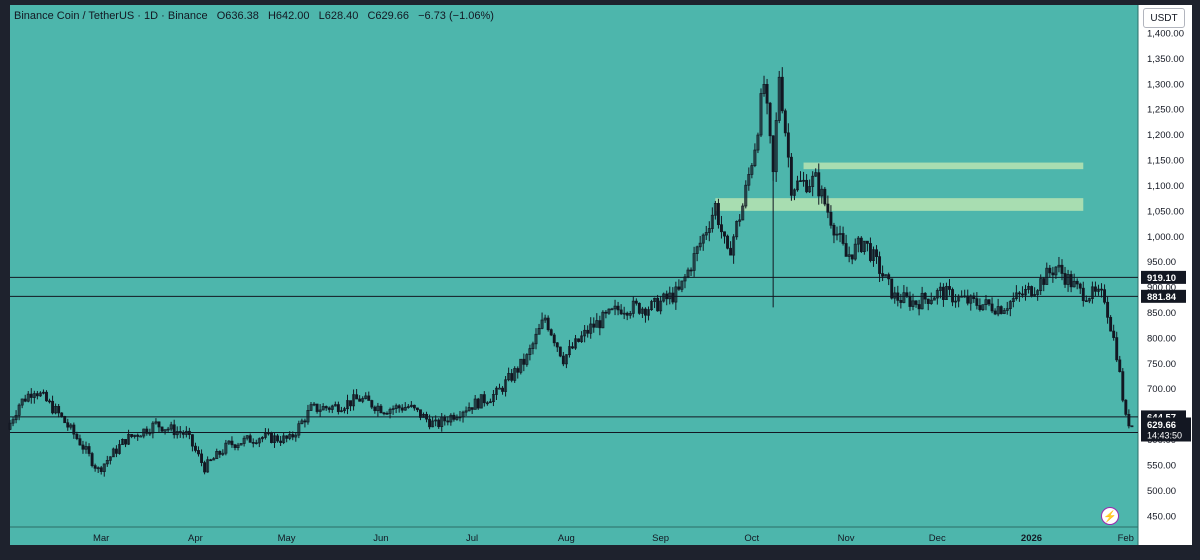  What do you see at coordinates (111, 16) in the screenshot?
I see `symbol-title: Binance Coin / TetherUS · 1D · Binance` at bounding box center [111, 16].